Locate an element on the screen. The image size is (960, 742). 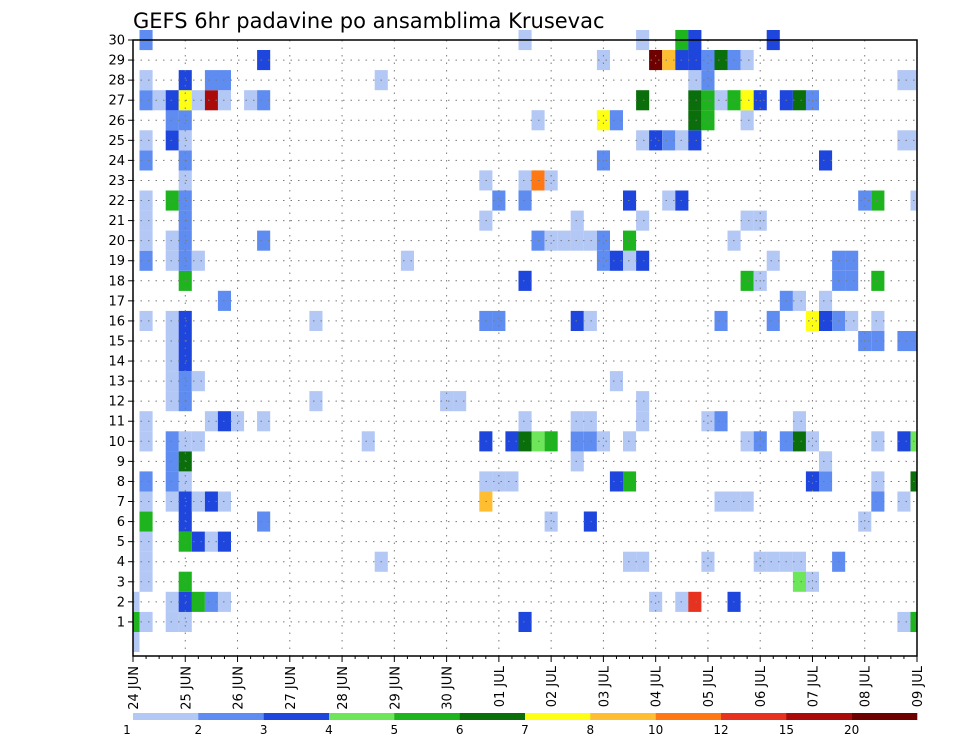
y-tick-label: 3 is located at coordinates (121, 582).